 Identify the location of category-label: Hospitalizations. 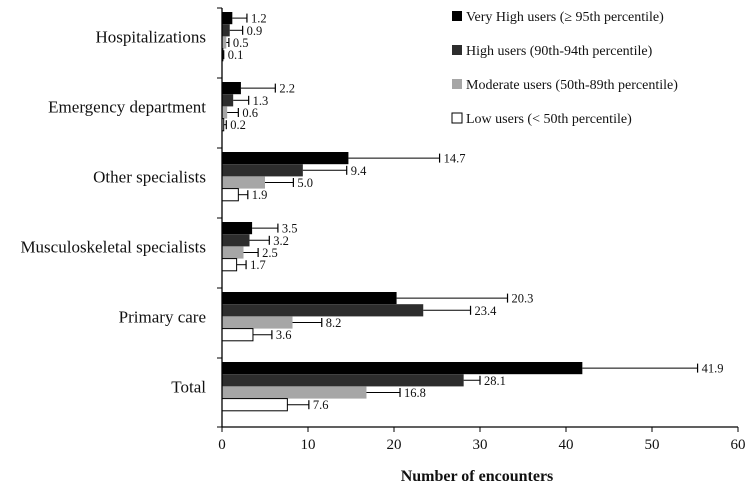
(151, 36).